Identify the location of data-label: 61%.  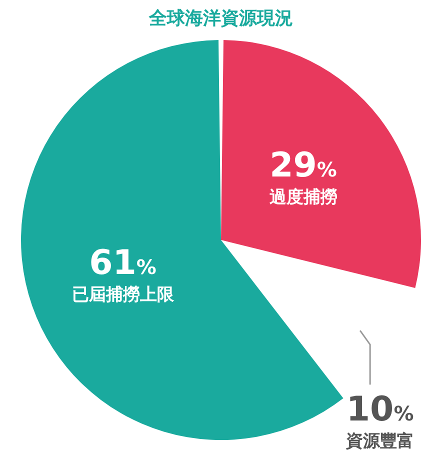
(122, 263).